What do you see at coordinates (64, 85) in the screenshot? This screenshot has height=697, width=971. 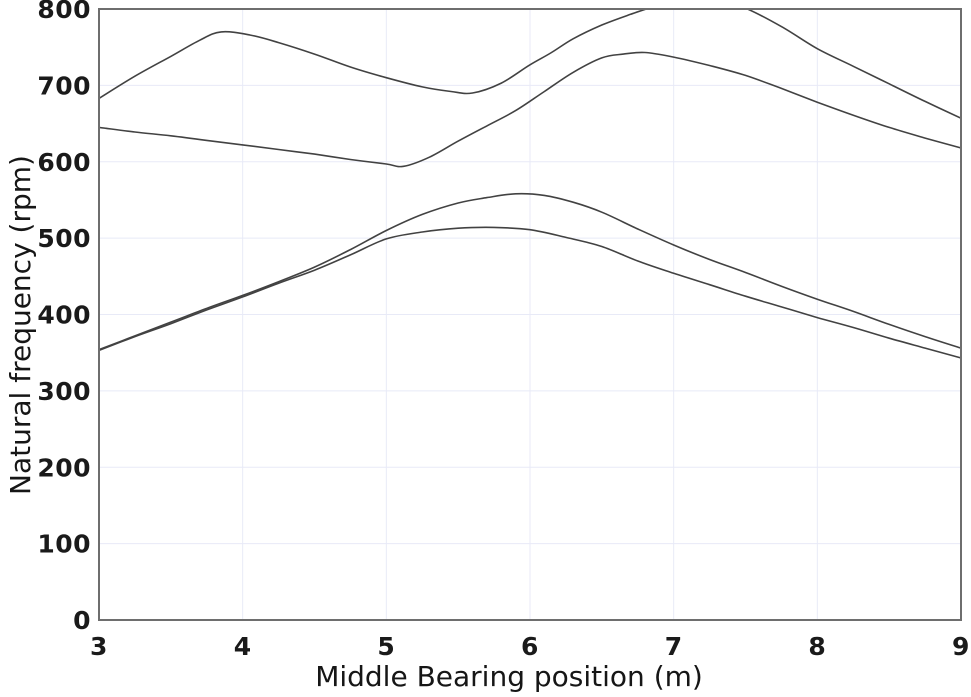 I see `y-tick-label: 700` at bounding box center [64, 85].